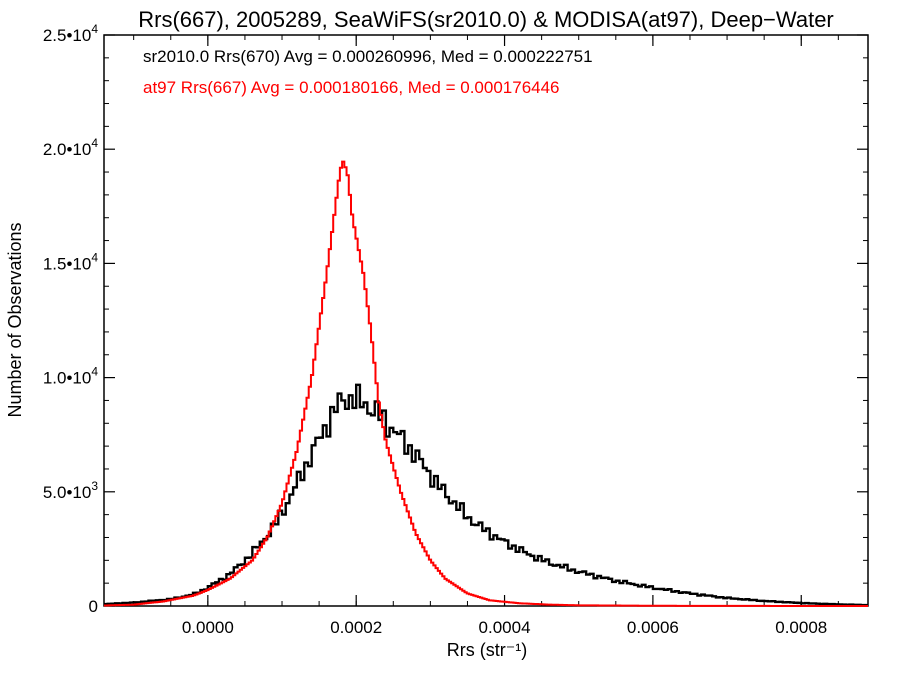  What do you see at coordinates (356, 627) in the screenshot?
I see `x-tick-label: 0.0002` at bounding box center [356, 627].